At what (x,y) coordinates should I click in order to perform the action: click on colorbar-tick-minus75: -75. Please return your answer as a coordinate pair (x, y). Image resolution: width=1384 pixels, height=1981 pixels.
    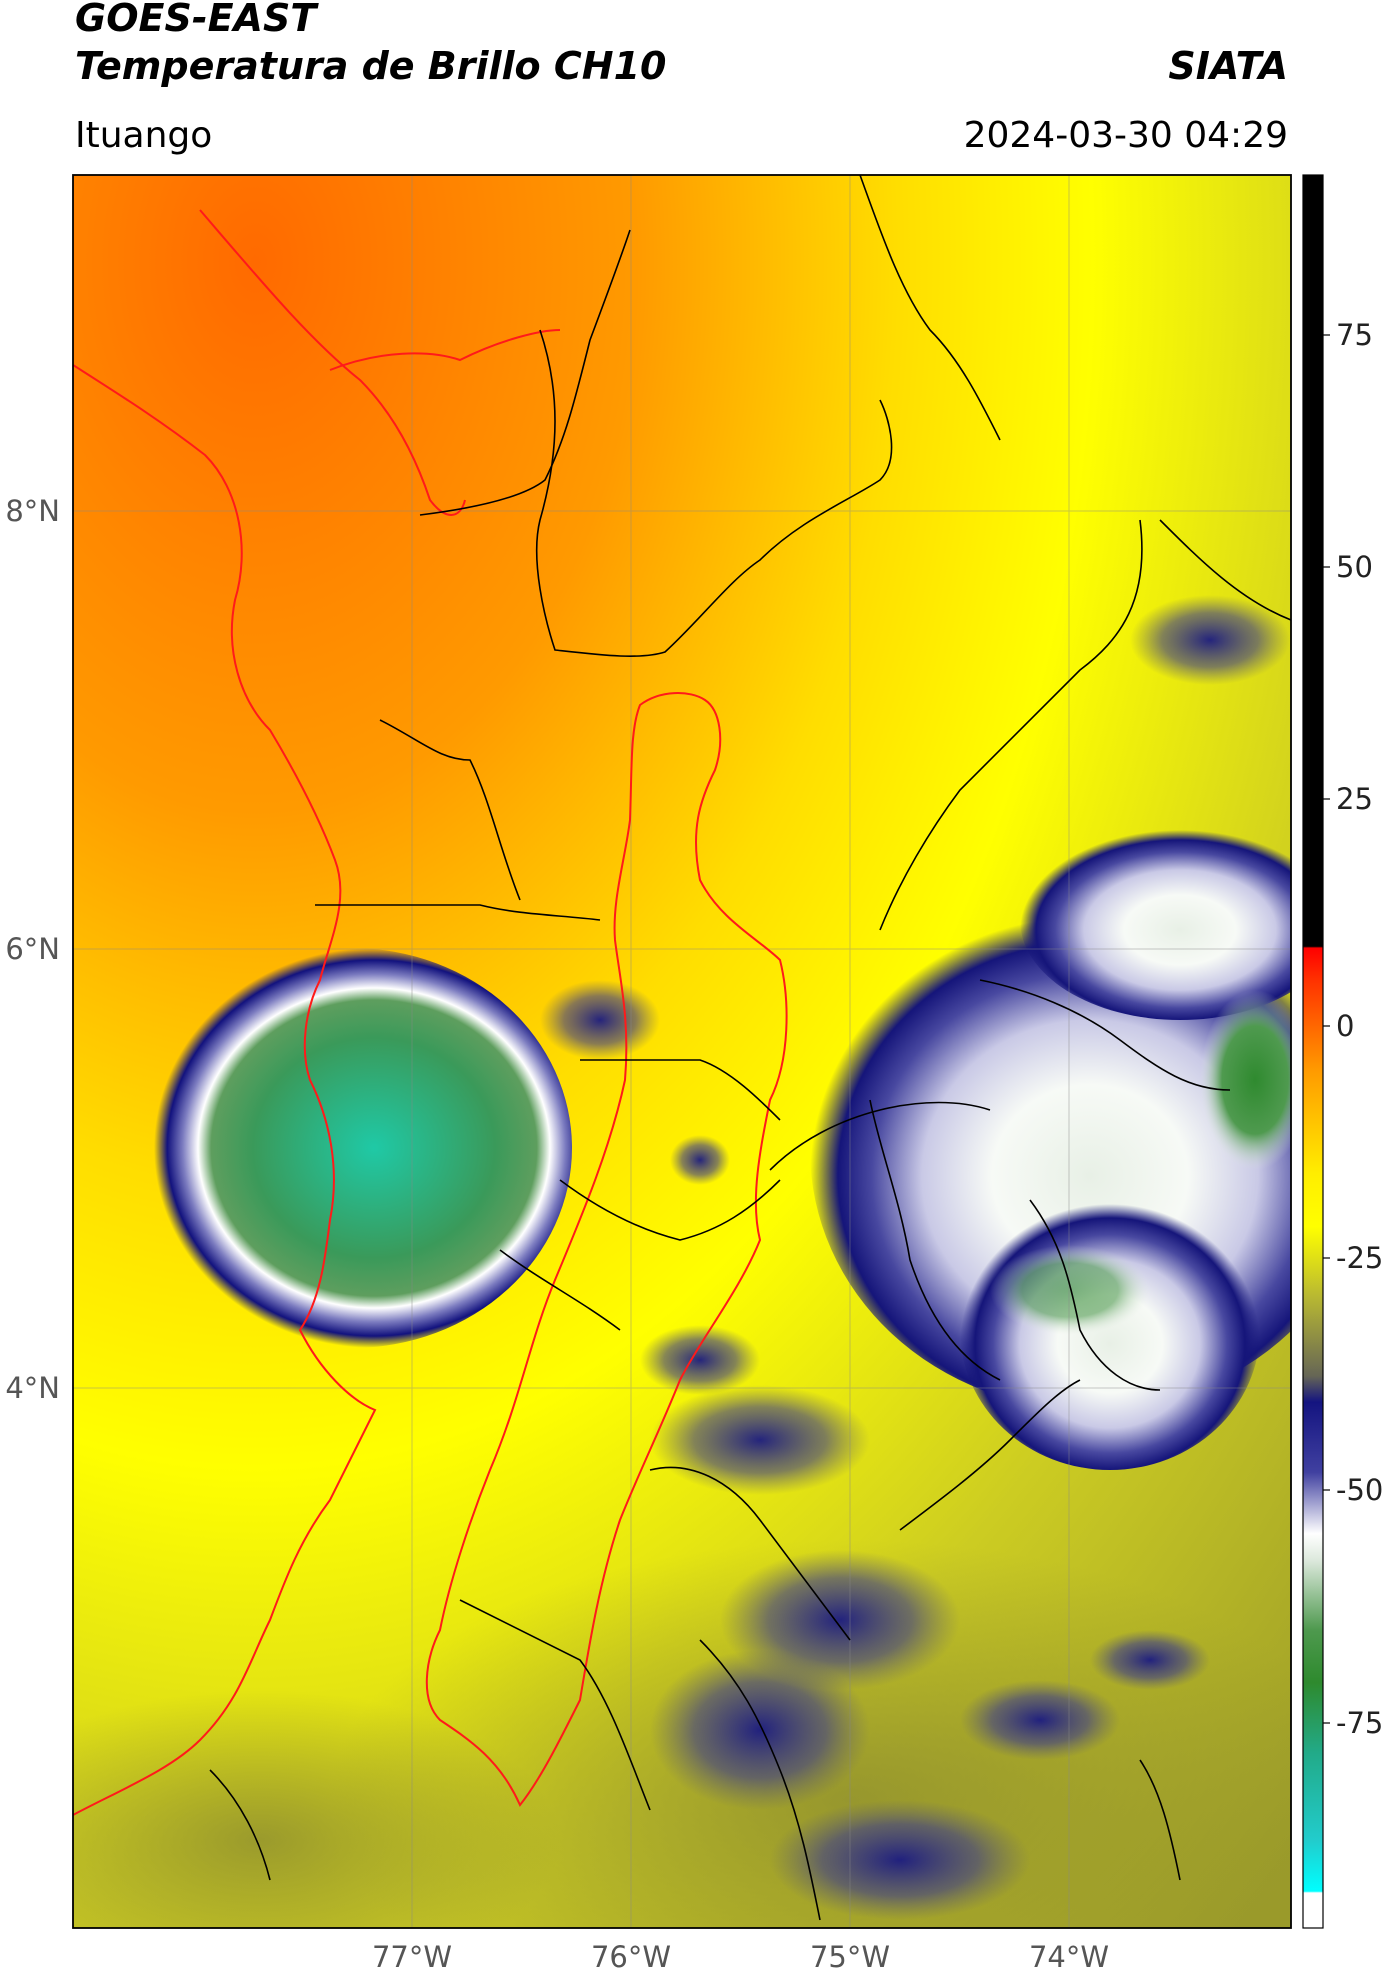
    Looking at the image, I should click on (1359, 1723).